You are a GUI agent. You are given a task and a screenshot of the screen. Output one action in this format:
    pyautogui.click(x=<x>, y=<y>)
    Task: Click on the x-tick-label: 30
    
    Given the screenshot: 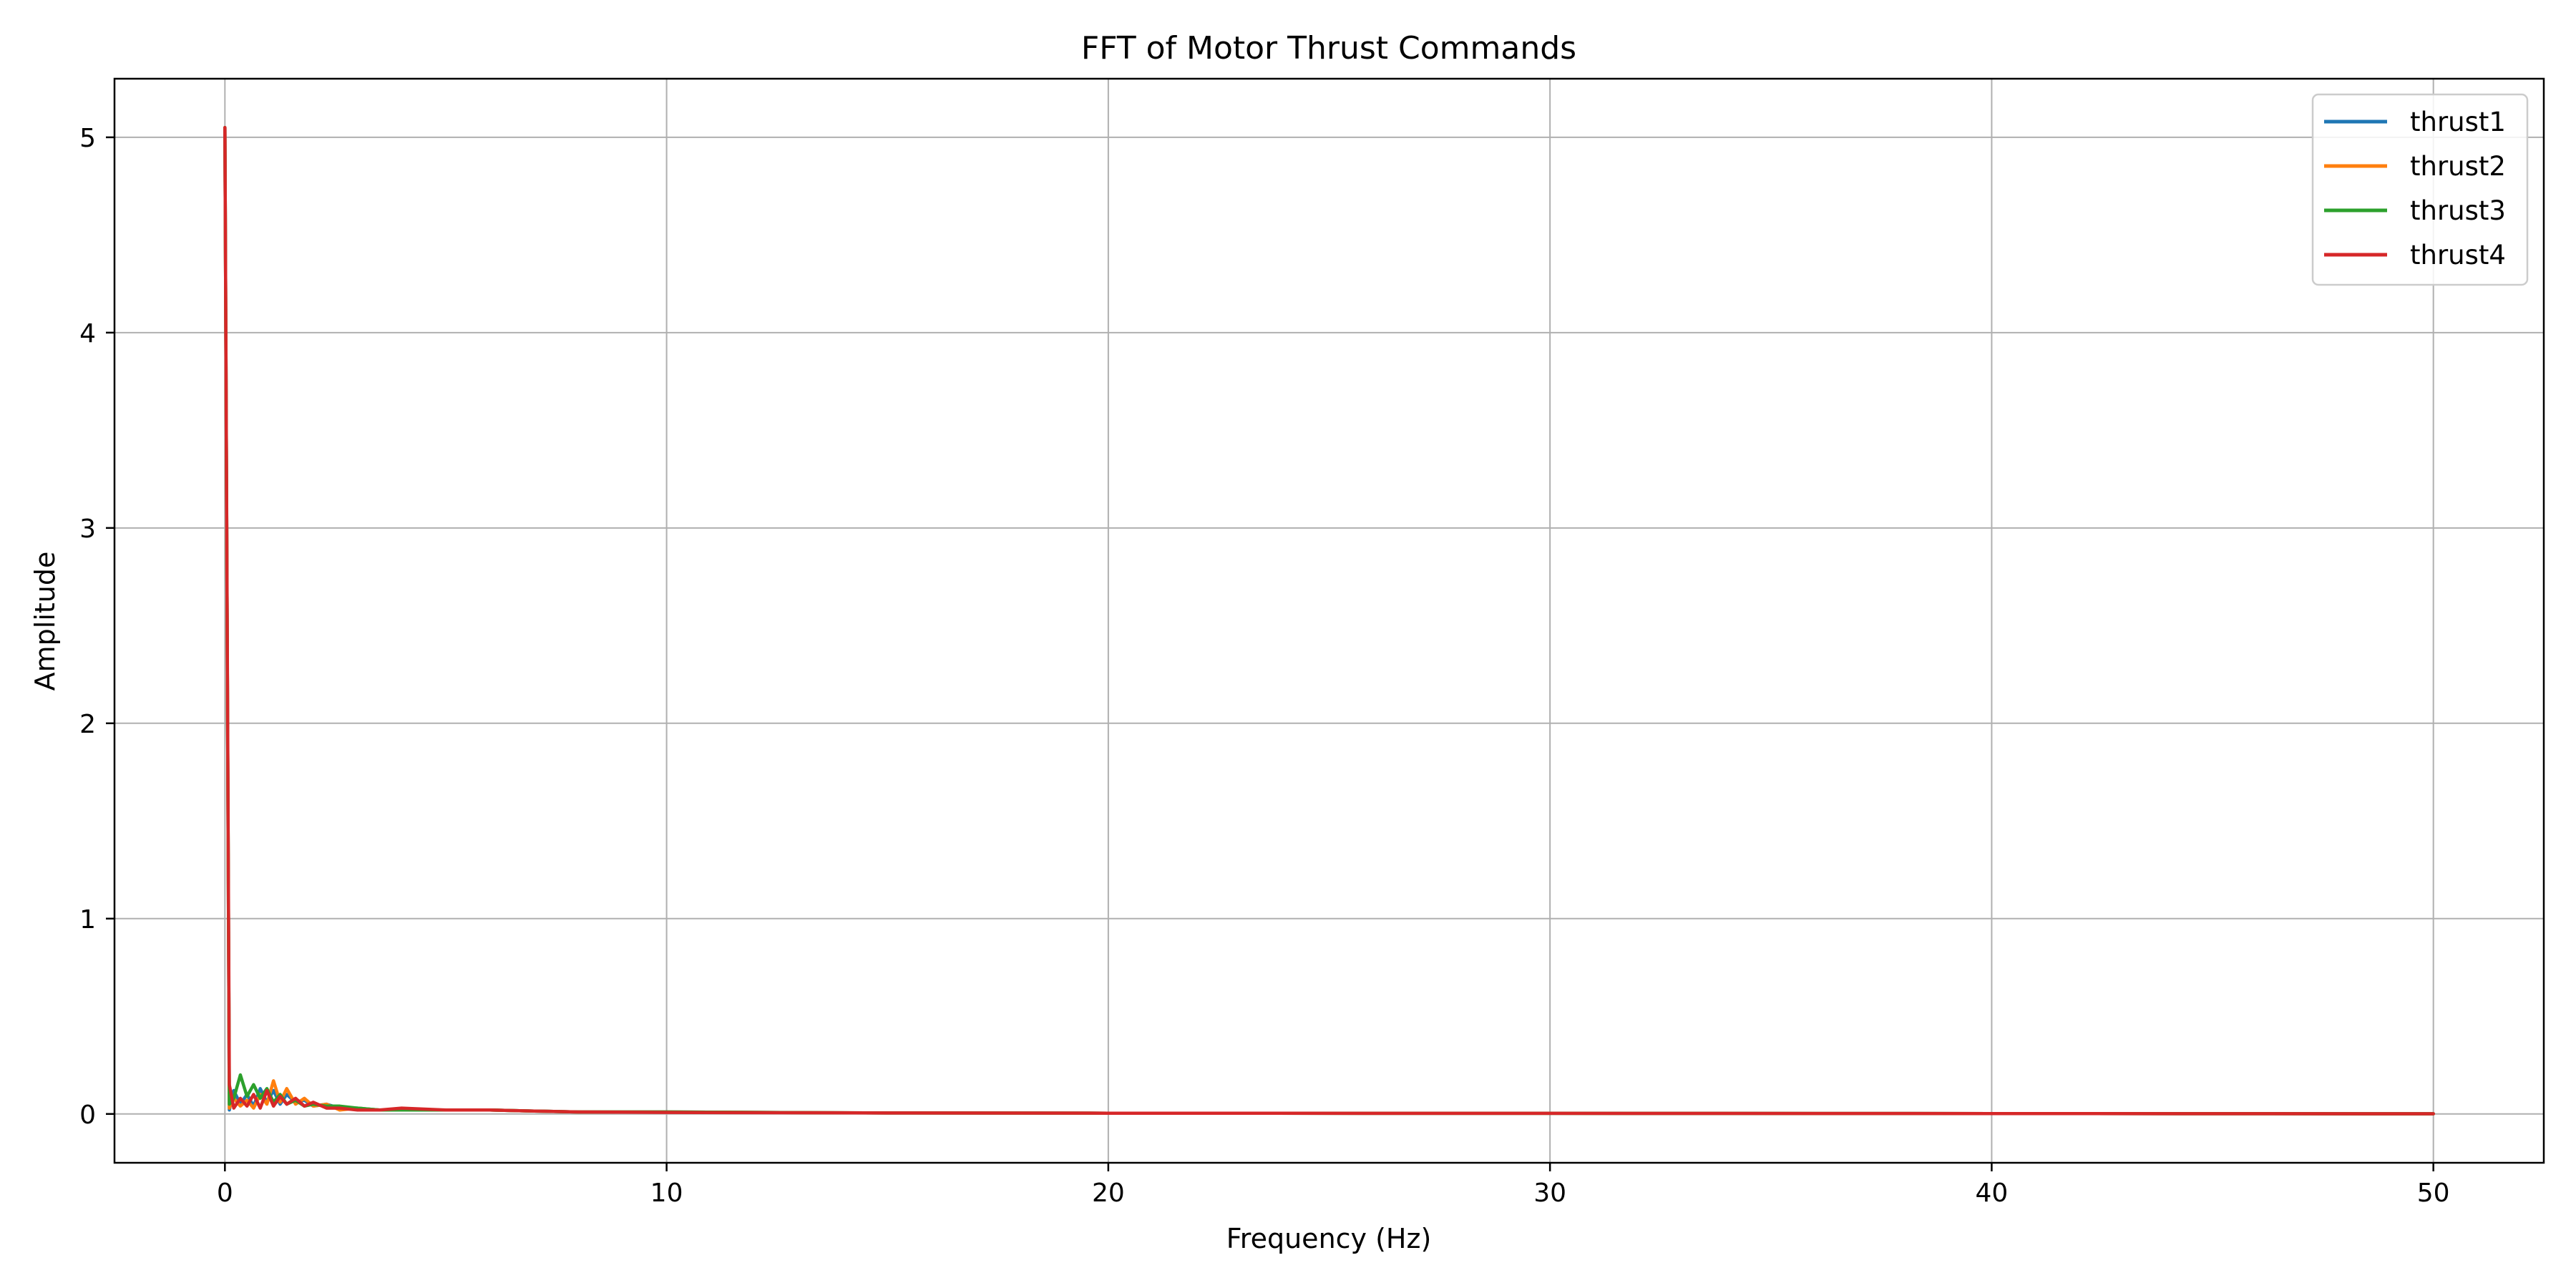 What is the action you would take?
    pyautogui.click(x=1550, y=1193)
    